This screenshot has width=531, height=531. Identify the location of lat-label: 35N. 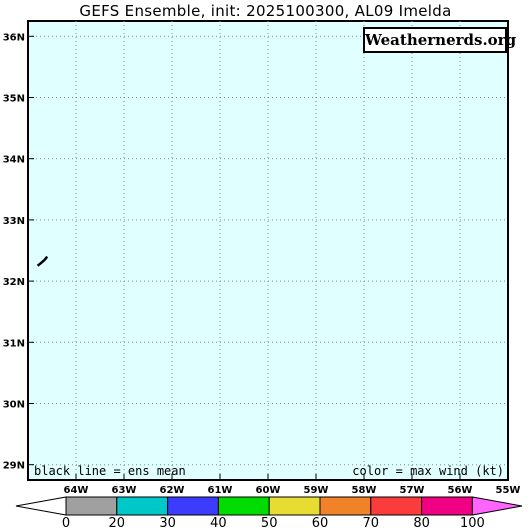
(14, 99).